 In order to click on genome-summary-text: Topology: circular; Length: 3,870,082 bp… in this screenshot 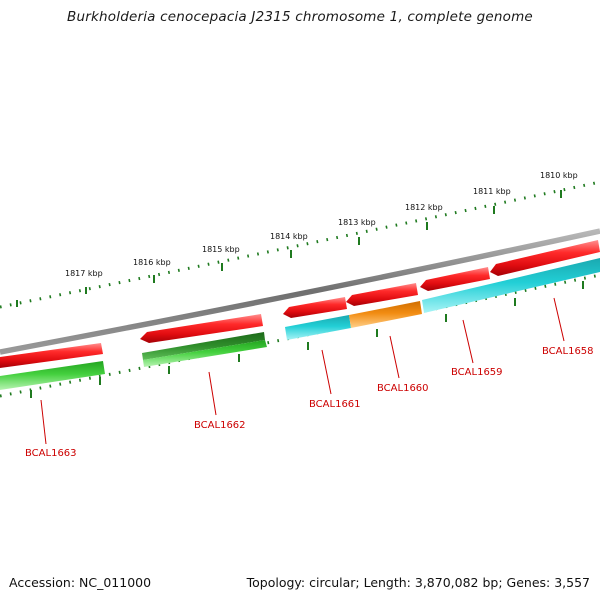, I will do `click(418, 582)`.